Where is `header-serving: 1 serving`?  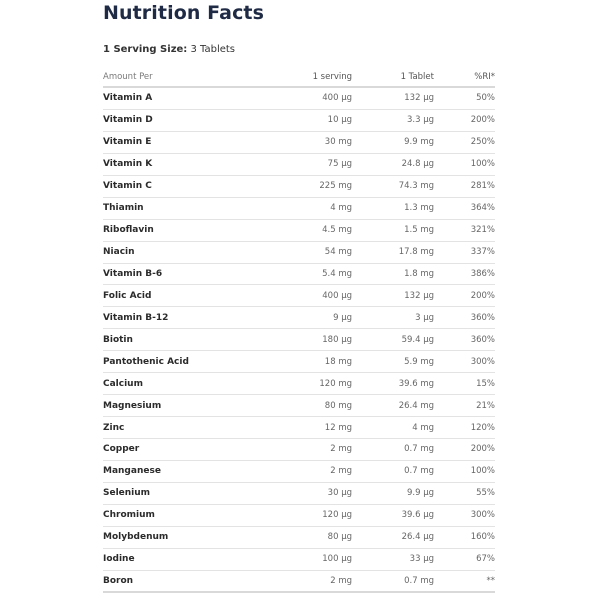 header-serving: 1 serving is located at coordinates (332, 76).